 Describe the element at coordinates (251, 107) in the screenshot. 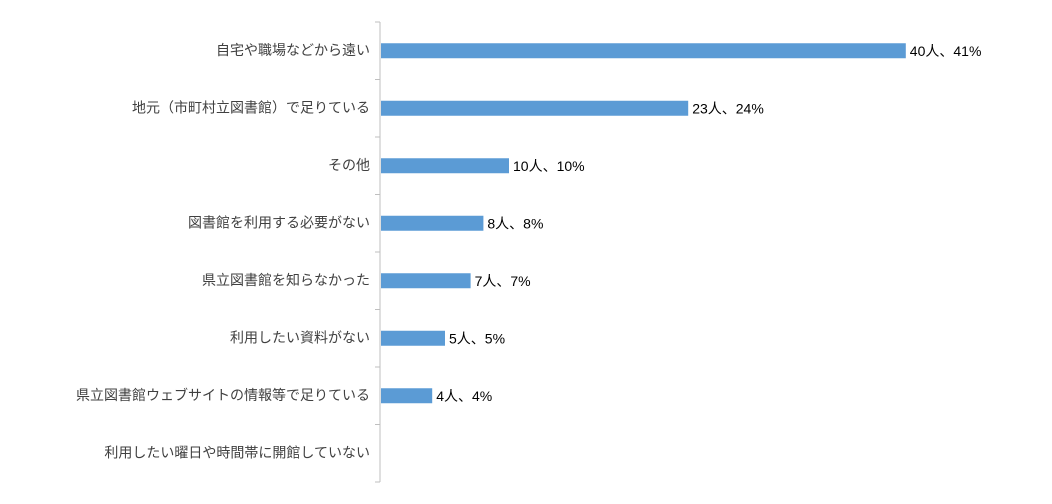

I see `category-label: 地元（市町村立図書館）で足りている` at that location.